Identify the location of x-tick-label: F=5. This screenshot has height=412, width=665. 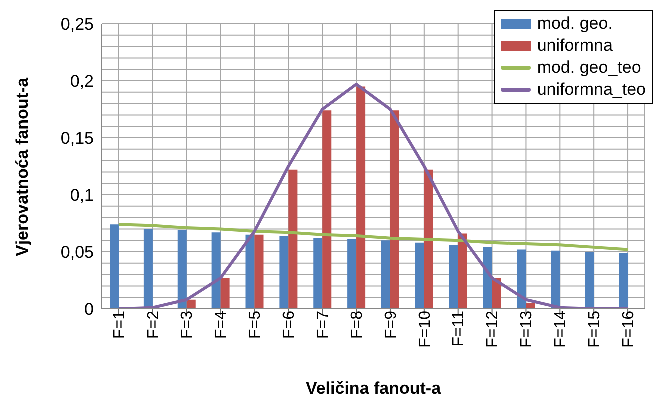
(255, 325).